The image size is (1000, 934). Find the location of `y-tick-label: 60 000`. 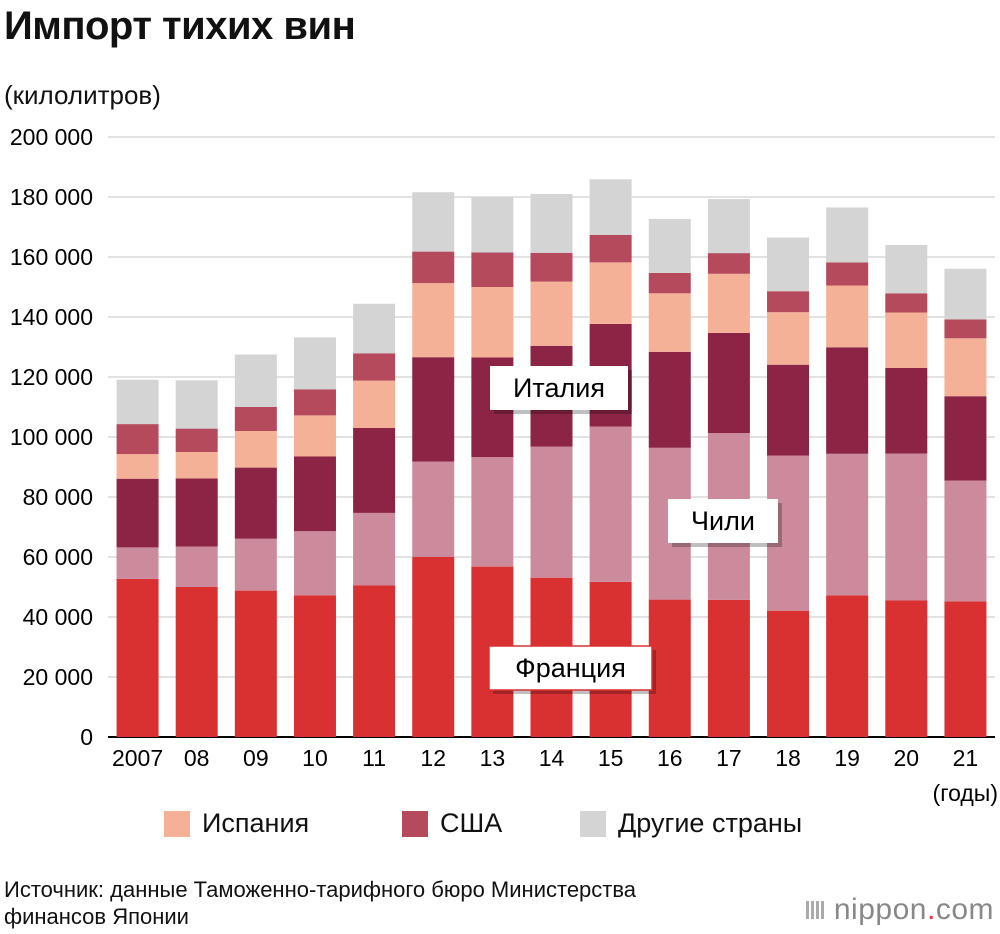

y-tick-label: 60 000 is located at coordinates (58, 557).